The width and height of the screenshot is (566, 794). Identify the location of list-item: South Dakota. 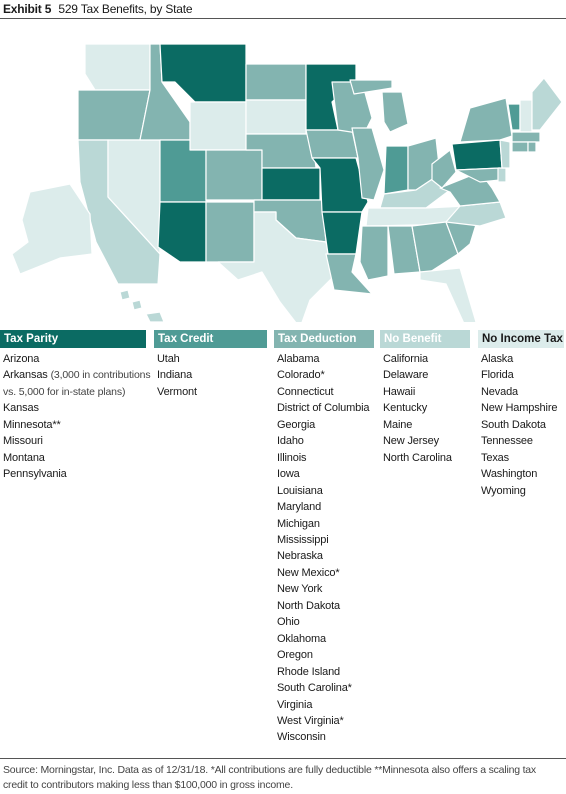
(513, 424).